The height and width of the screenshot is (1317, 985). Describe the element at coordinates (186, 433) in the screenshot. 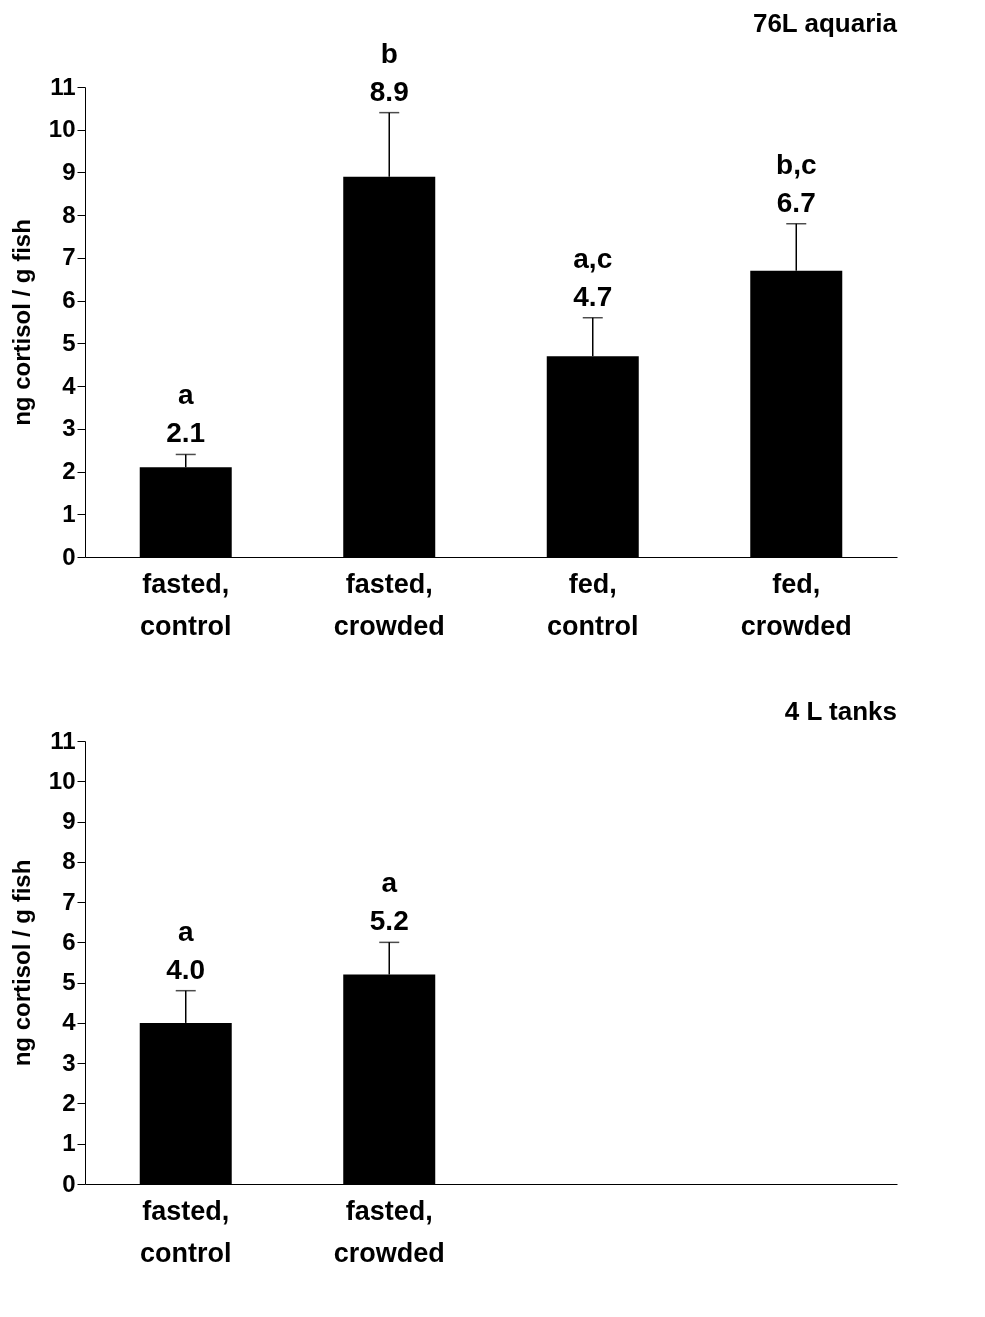

I see `data-label: 2.1` at that location.